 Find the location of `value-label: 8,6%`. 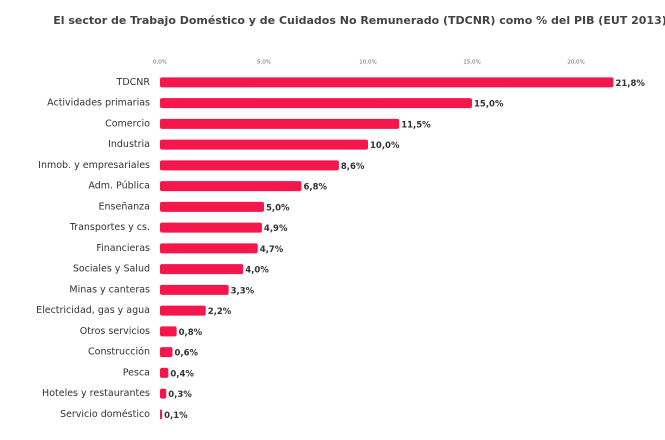

value-label: 8,6% is located at coordinates (353, 167).